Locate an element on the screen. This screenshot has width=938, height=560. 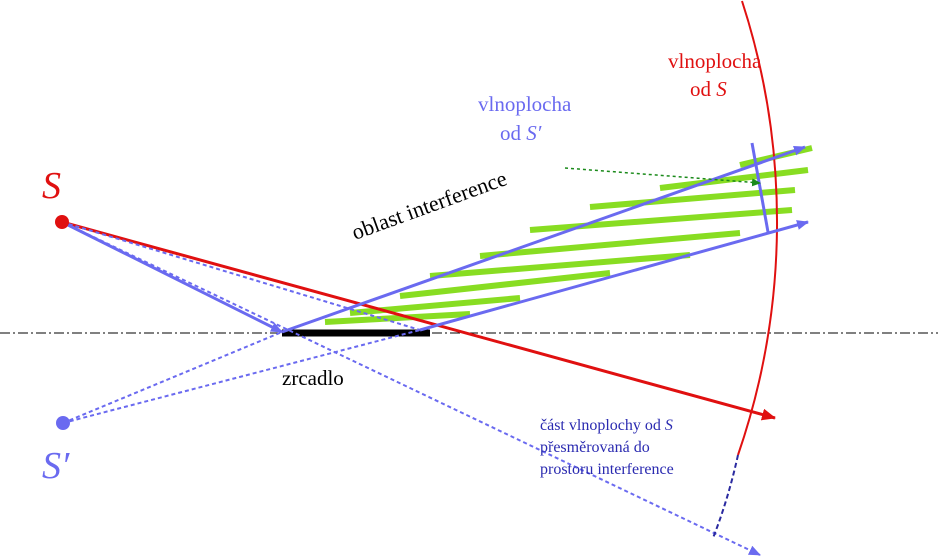
redirected-wavefront is located at coordinates (725, 496).